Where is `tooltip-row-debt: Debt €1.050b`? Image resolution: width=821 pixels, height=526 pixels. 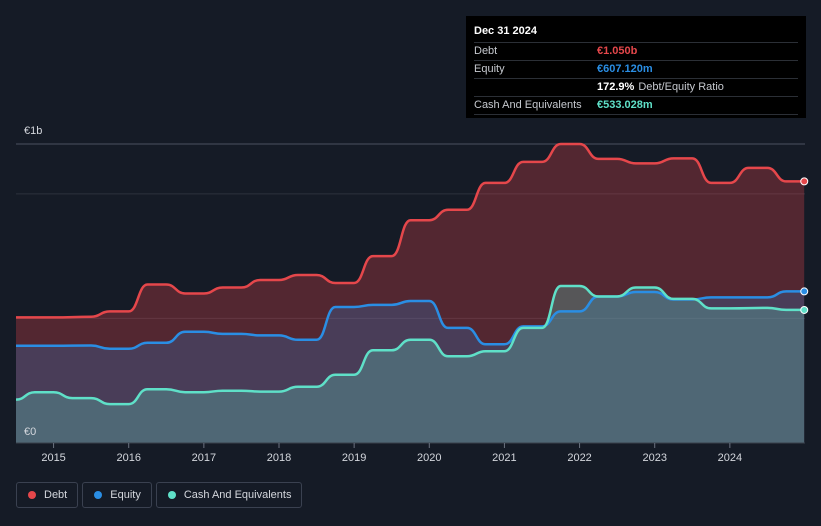 tooltip-row-debt: Debt €1.050b is located at coordinates (636, 51).